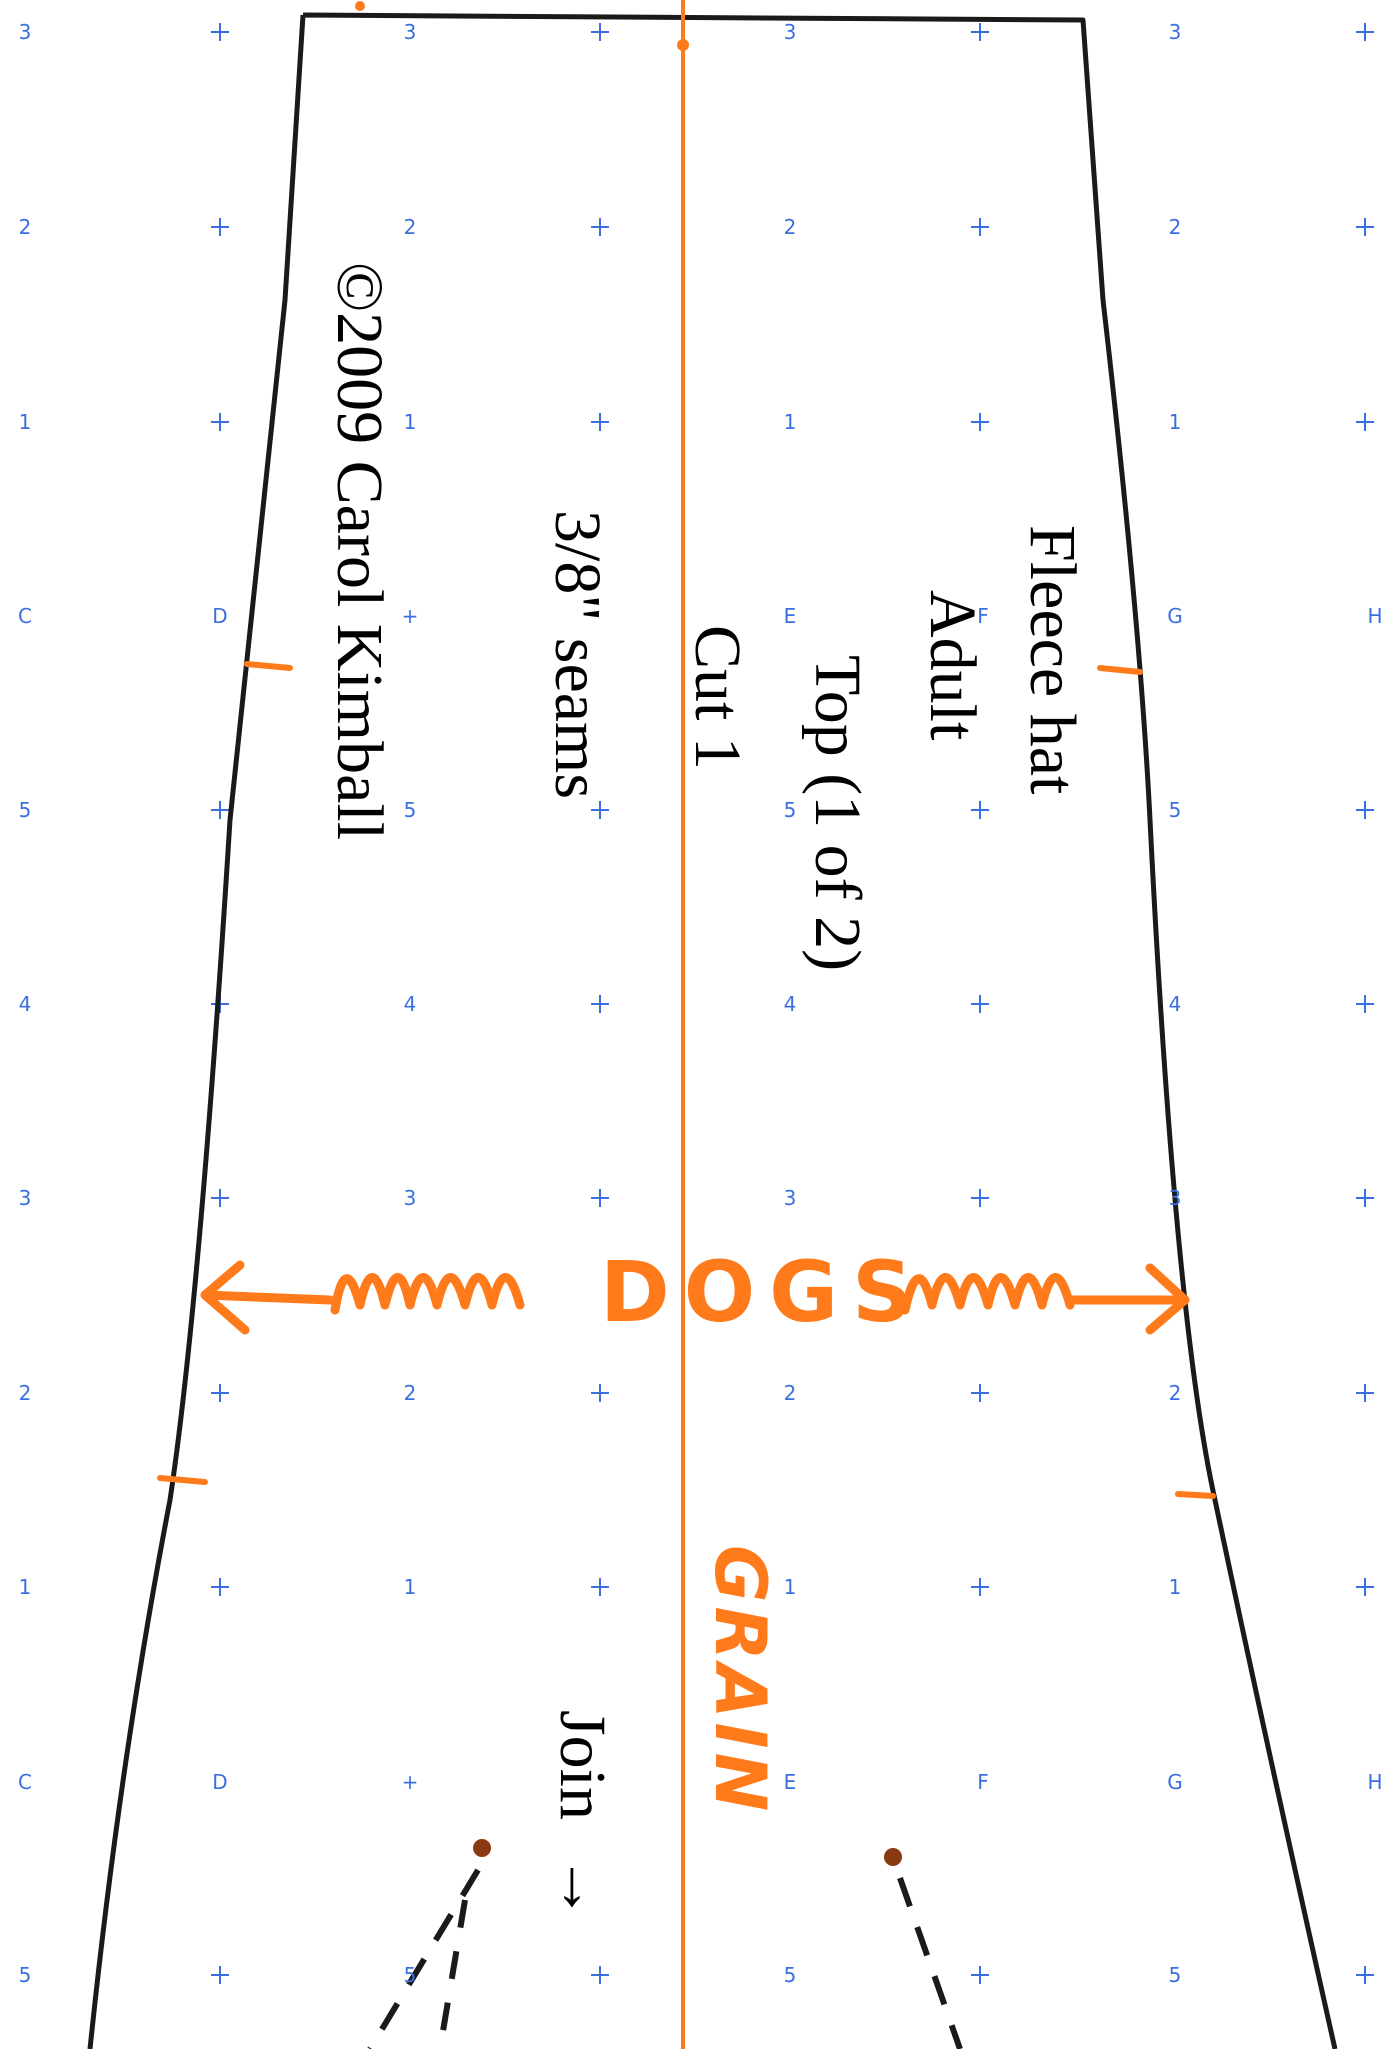 Image resolution: width=1389 pixels, height=2049 pixels. Describe the element at coordinates (268, 666) in the screenshot. I see `notch-left-upper` at that location.